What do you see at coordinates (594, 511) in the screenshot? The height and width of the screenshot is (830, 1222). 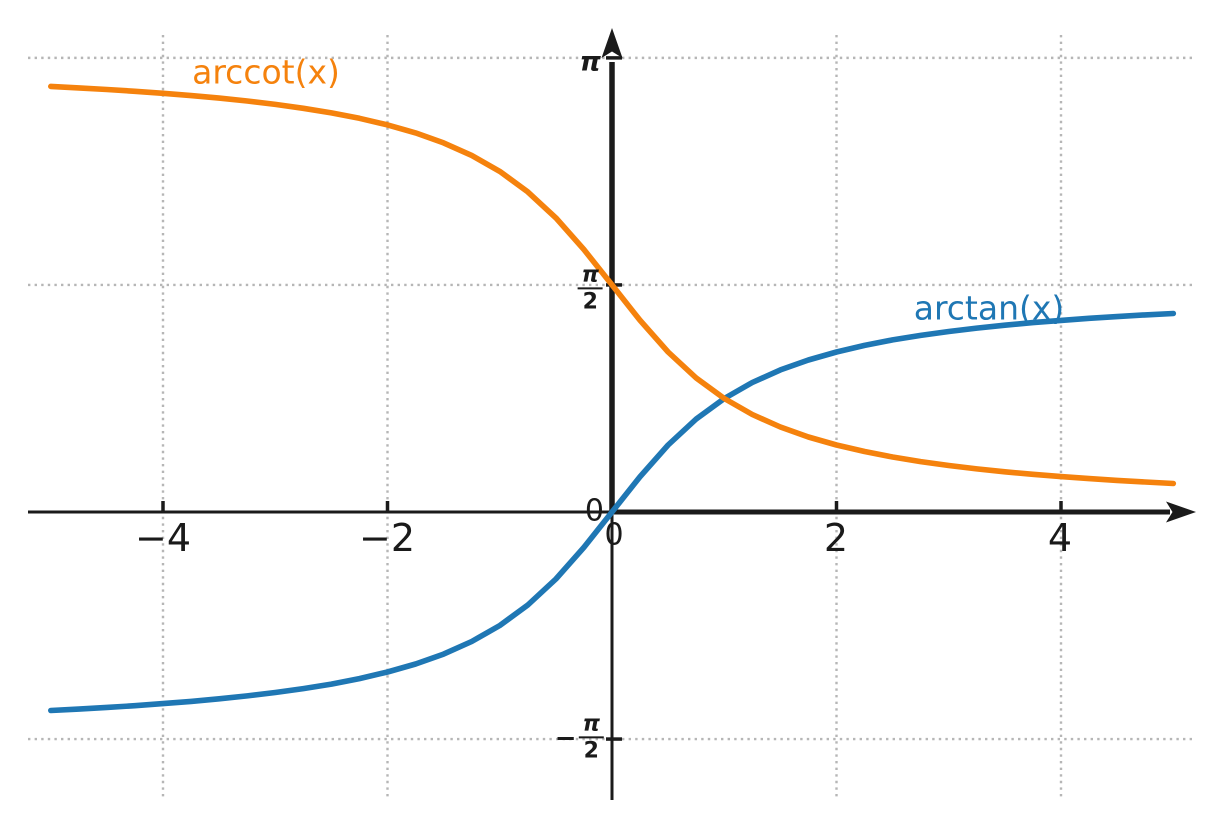 I see `y-tick-label-0: 0` at bounding box center [594, 511].